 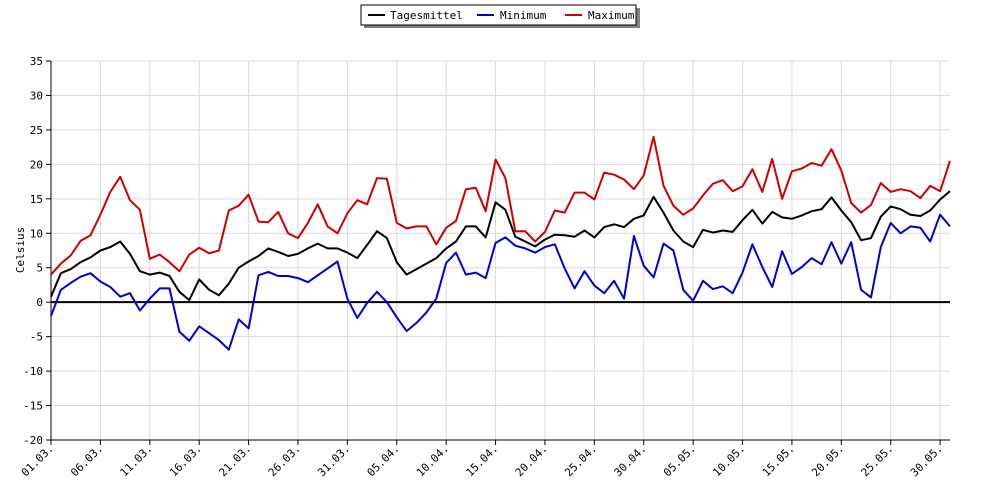 I want to click on legend: Tagesmittel Minimum Maximum, so click(x=500, y=16).